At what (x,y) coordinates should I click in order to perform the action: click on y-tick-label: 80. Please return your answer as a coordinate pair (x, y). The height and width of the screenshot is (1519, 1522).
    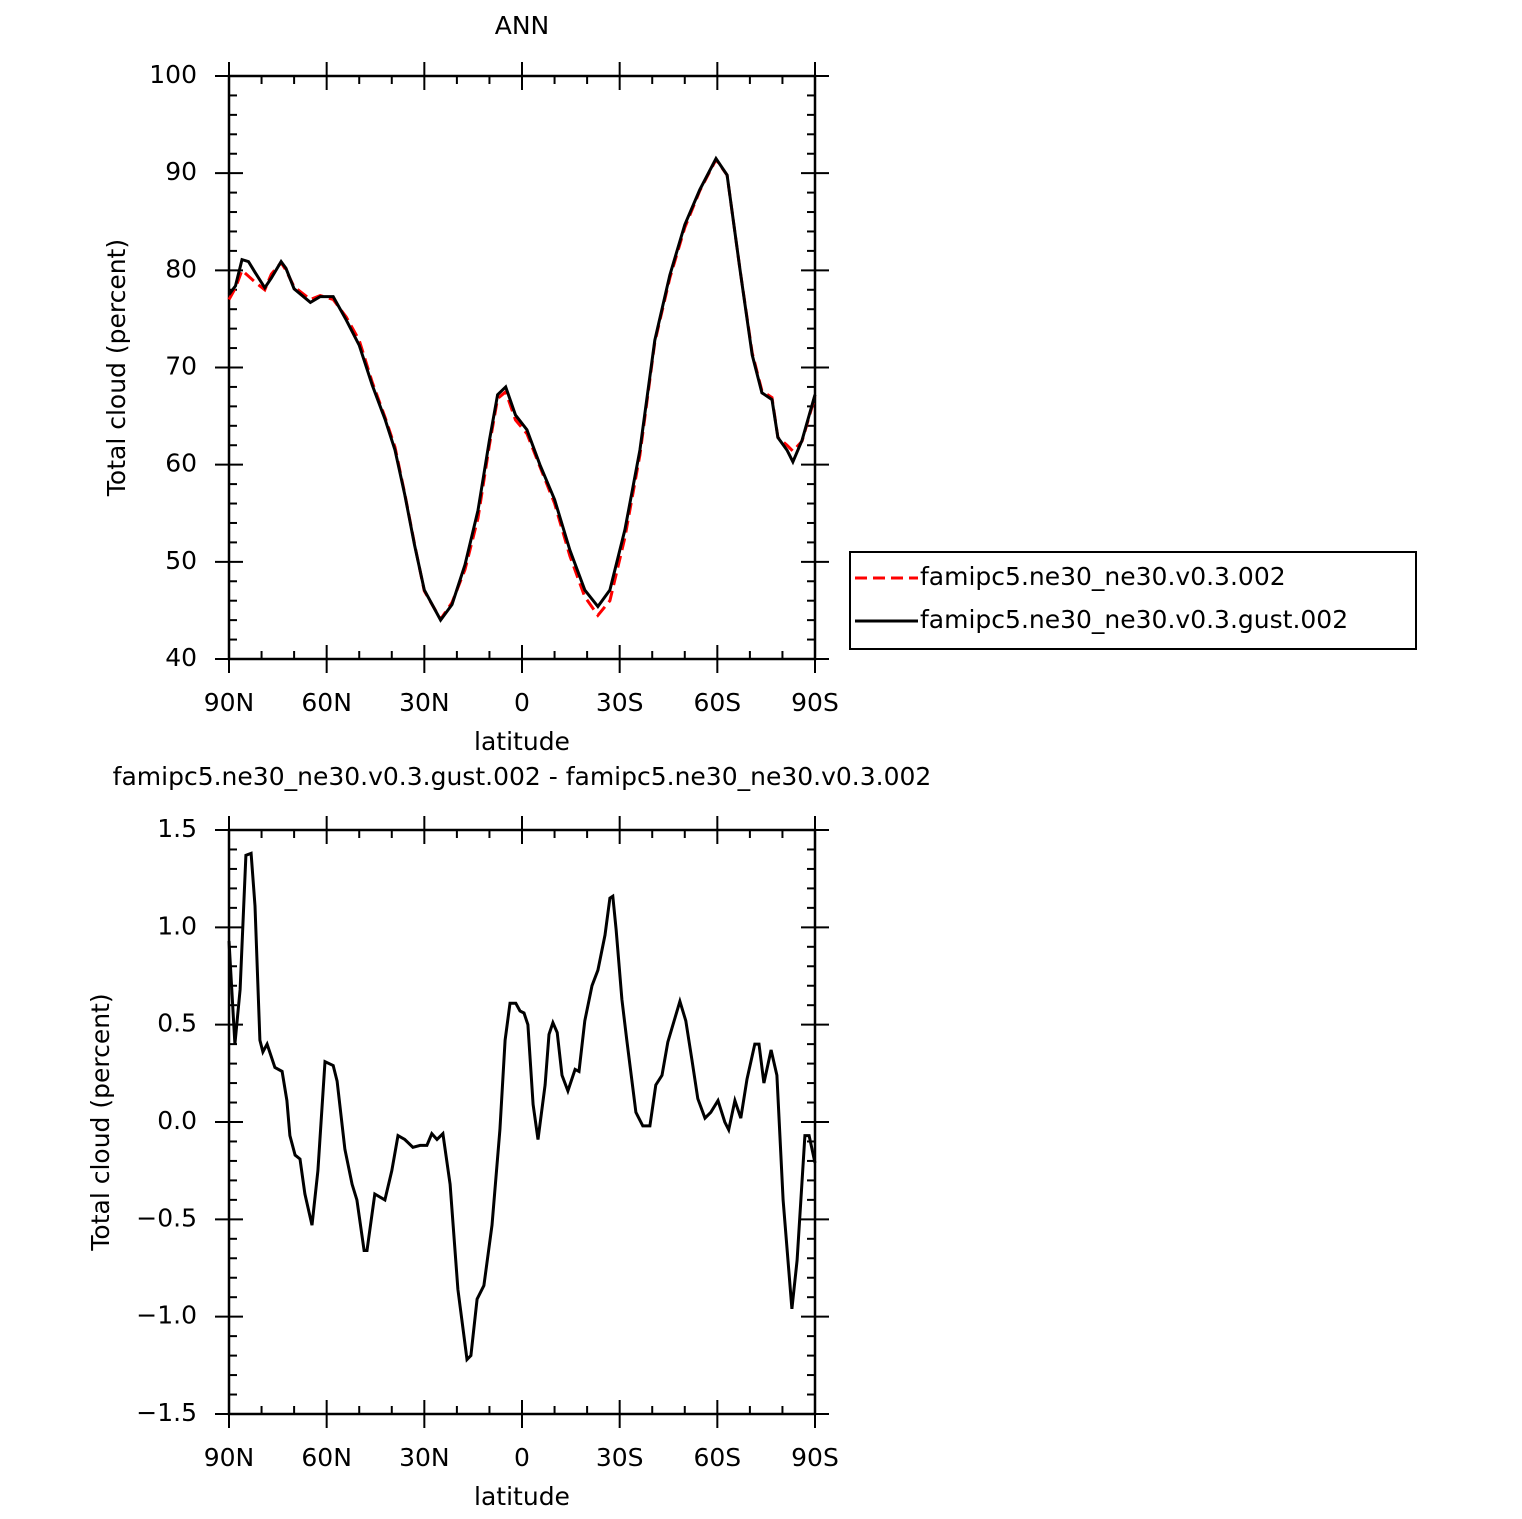
    Looking at the image, I should click on (181, 268).